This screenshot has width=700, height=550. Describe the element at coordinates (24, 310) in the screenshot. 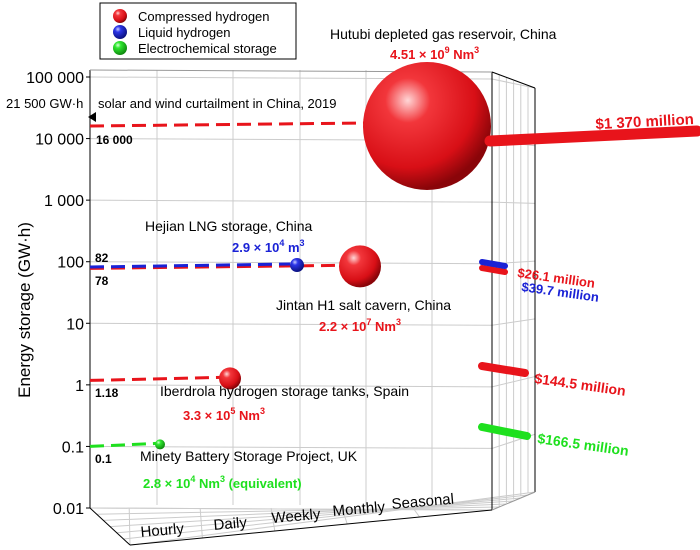

I see `y-axis-label: Energy storage (GW·h)` at that location.